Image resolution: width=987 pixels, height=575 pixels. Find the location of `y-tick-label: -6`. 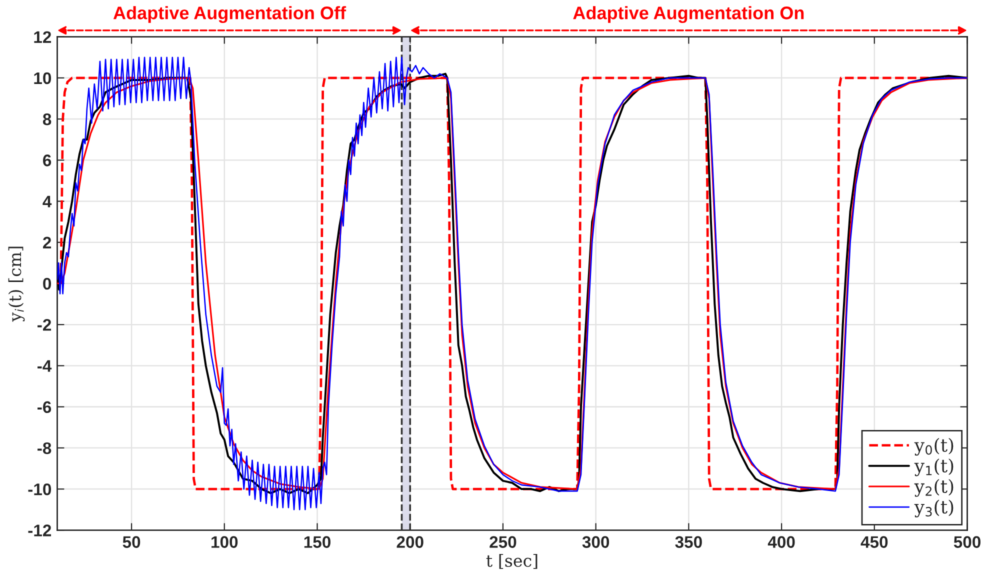

y-tick-label: -6 is located at coordinates (45, 407).